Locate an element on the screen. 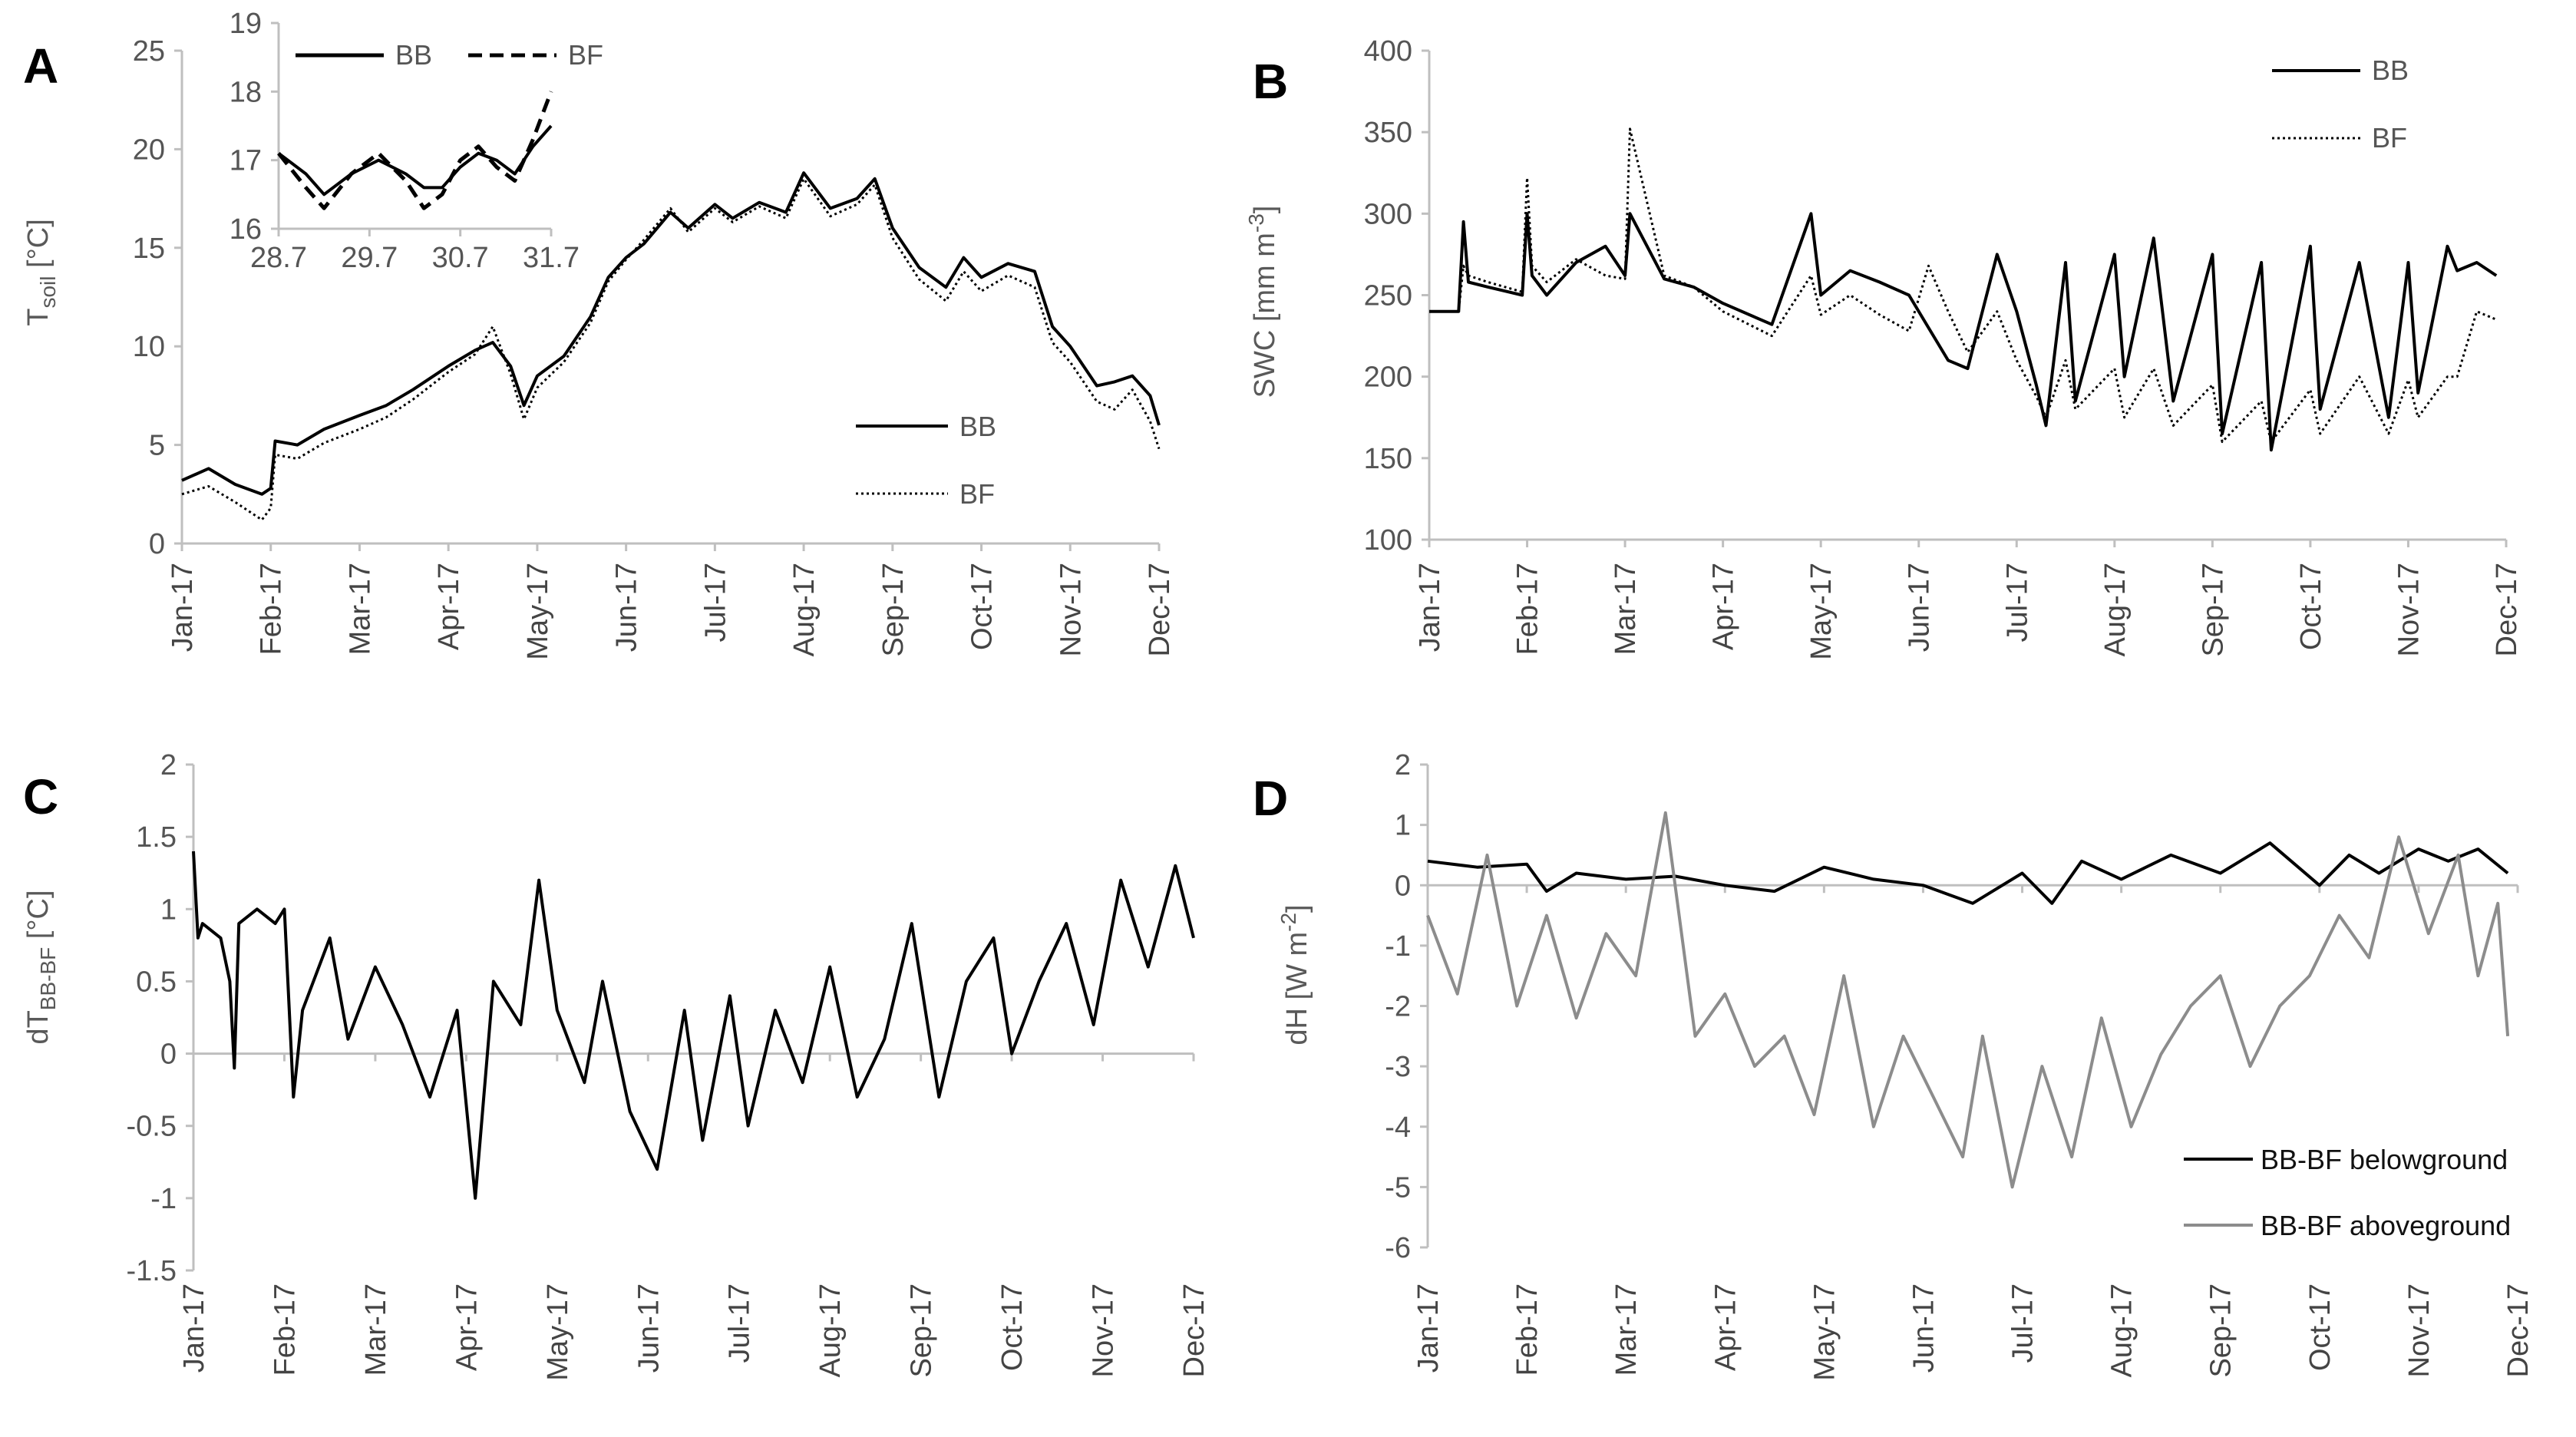 The image size is (2576, 1437). panel-letter-c: C is located at coordinates (40, 797).